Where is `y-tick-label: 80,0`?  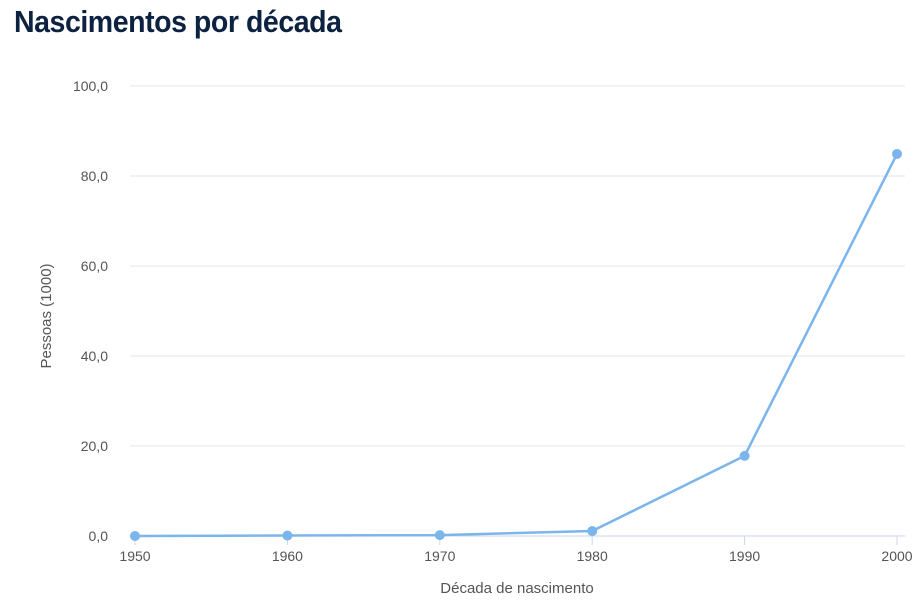
y-tick-label: 80,0 is located at coordinates (94, 176).